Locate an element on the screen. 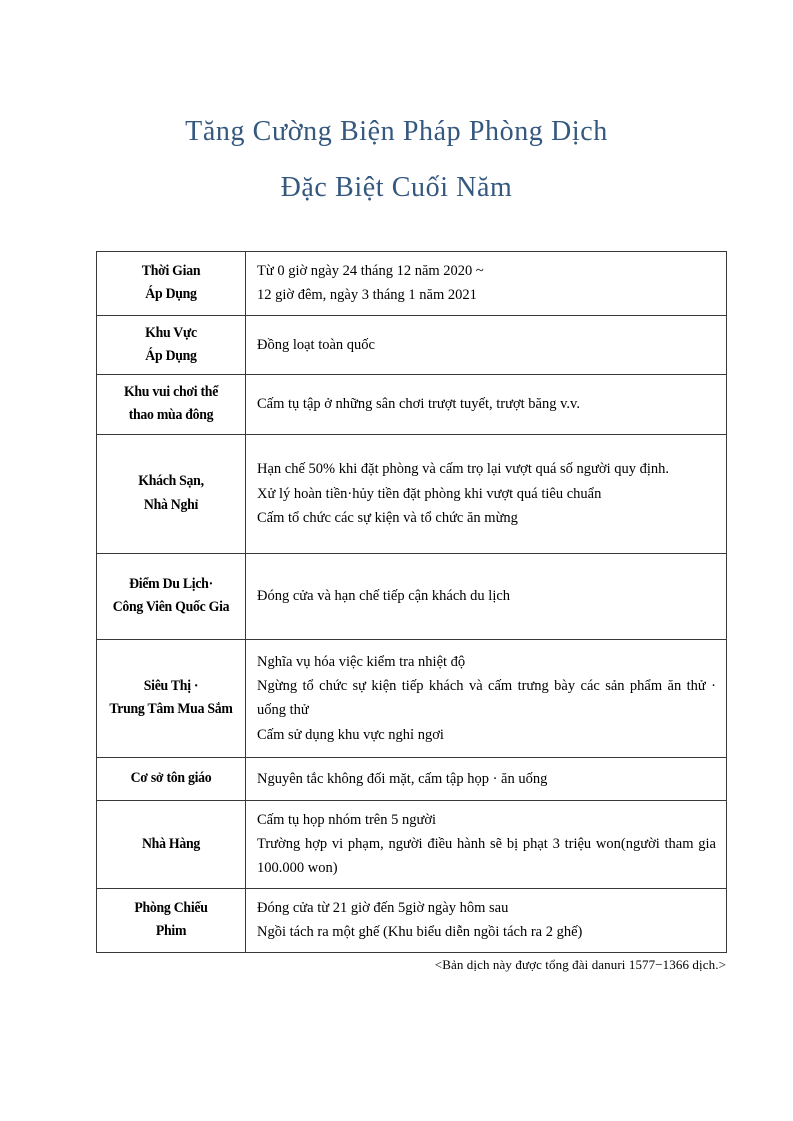 The width and height of the screenshot is (793, 1121). row-label-cell: Nhà Hàng is located at coordinates (171, 844).